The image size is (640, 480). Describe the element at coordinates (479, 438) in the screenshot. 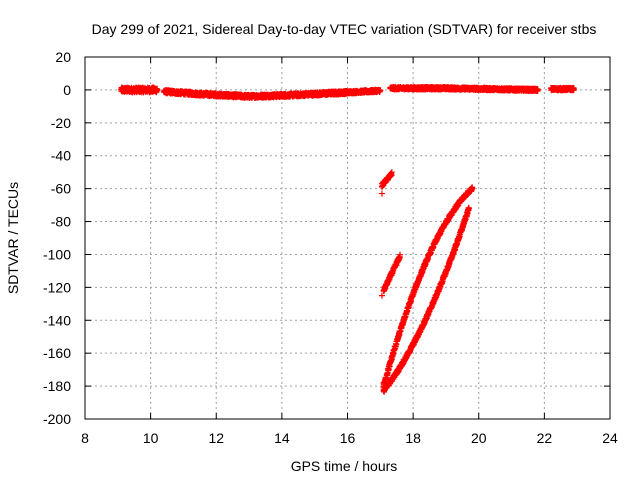

I see `x-tick-label: 20` at that location.